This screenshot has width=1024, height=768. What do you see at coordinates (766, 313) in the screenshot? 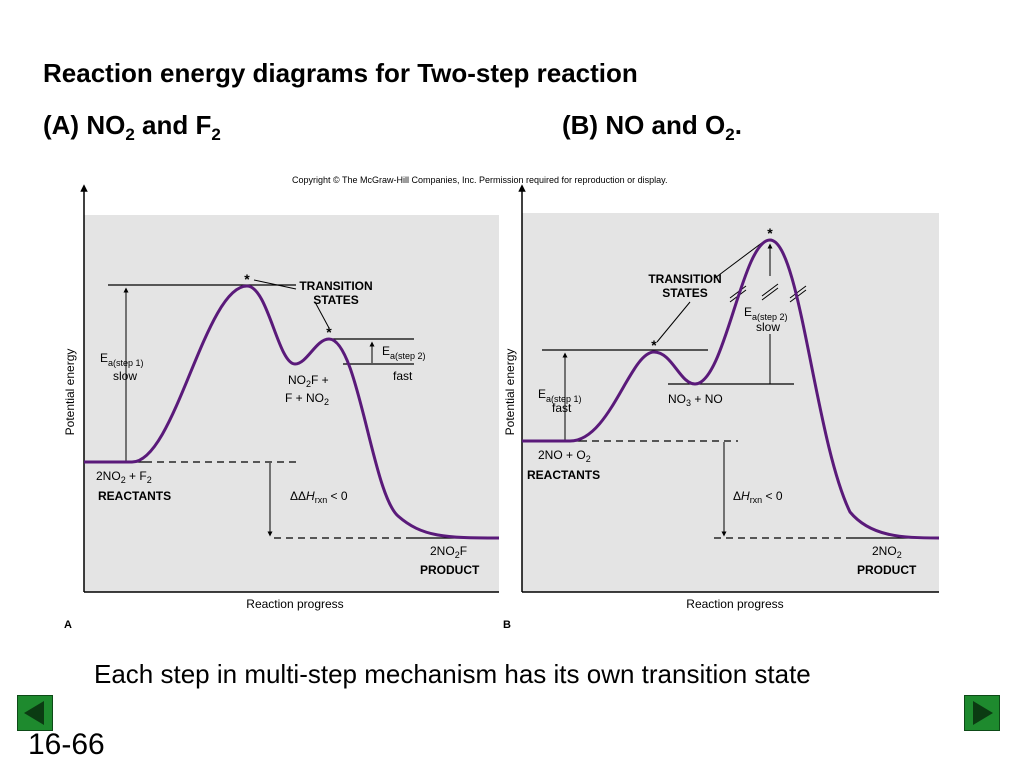
I see `ea2-label-b: Ea(step 2)` at bounding box center [766, 313].